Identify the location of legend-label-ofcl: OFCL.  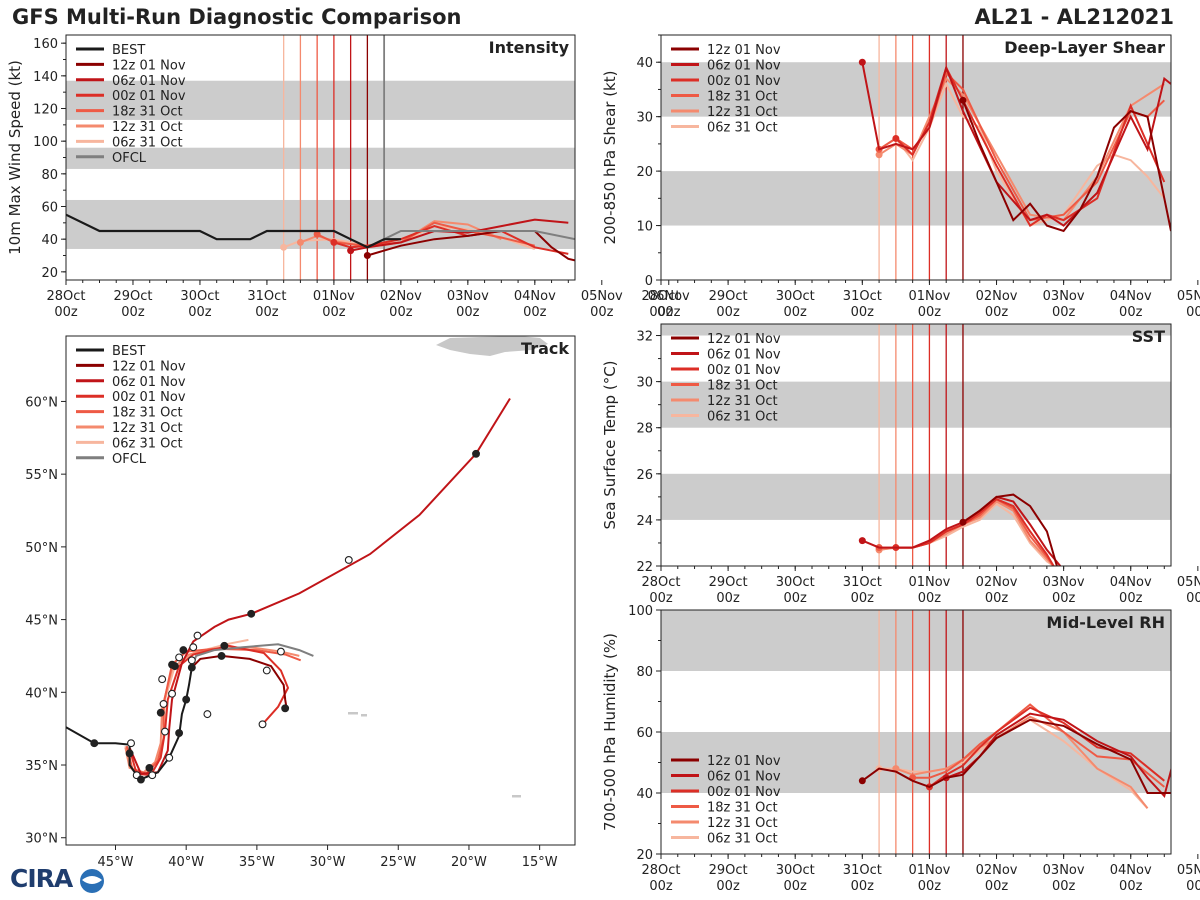
(129, 158).